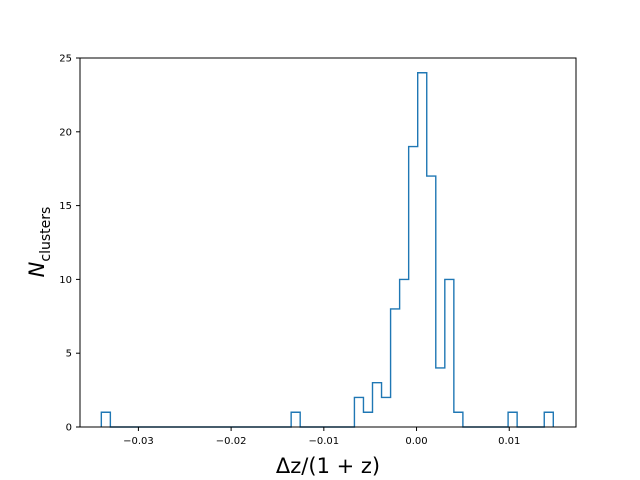  Describe the element at coordinates (37, 269) in the screenshot. I see `y-axis-label-main: N` at that location.